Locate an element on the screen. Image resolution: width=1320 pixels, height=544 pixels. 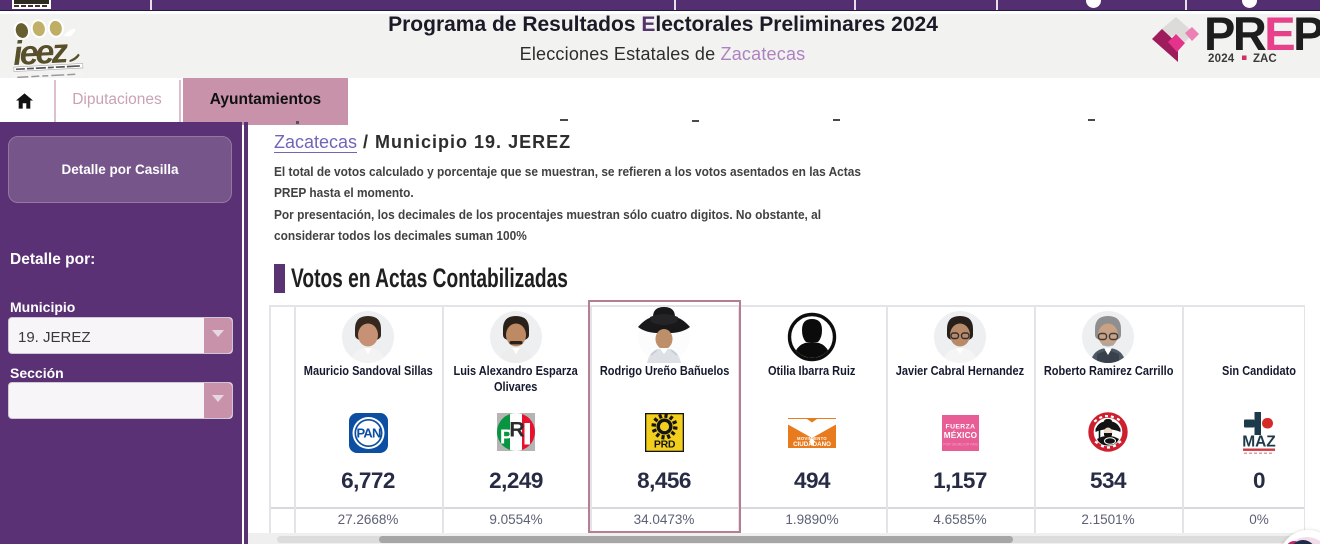
svg-text: 2024 is located at coordinates (1221, 59).